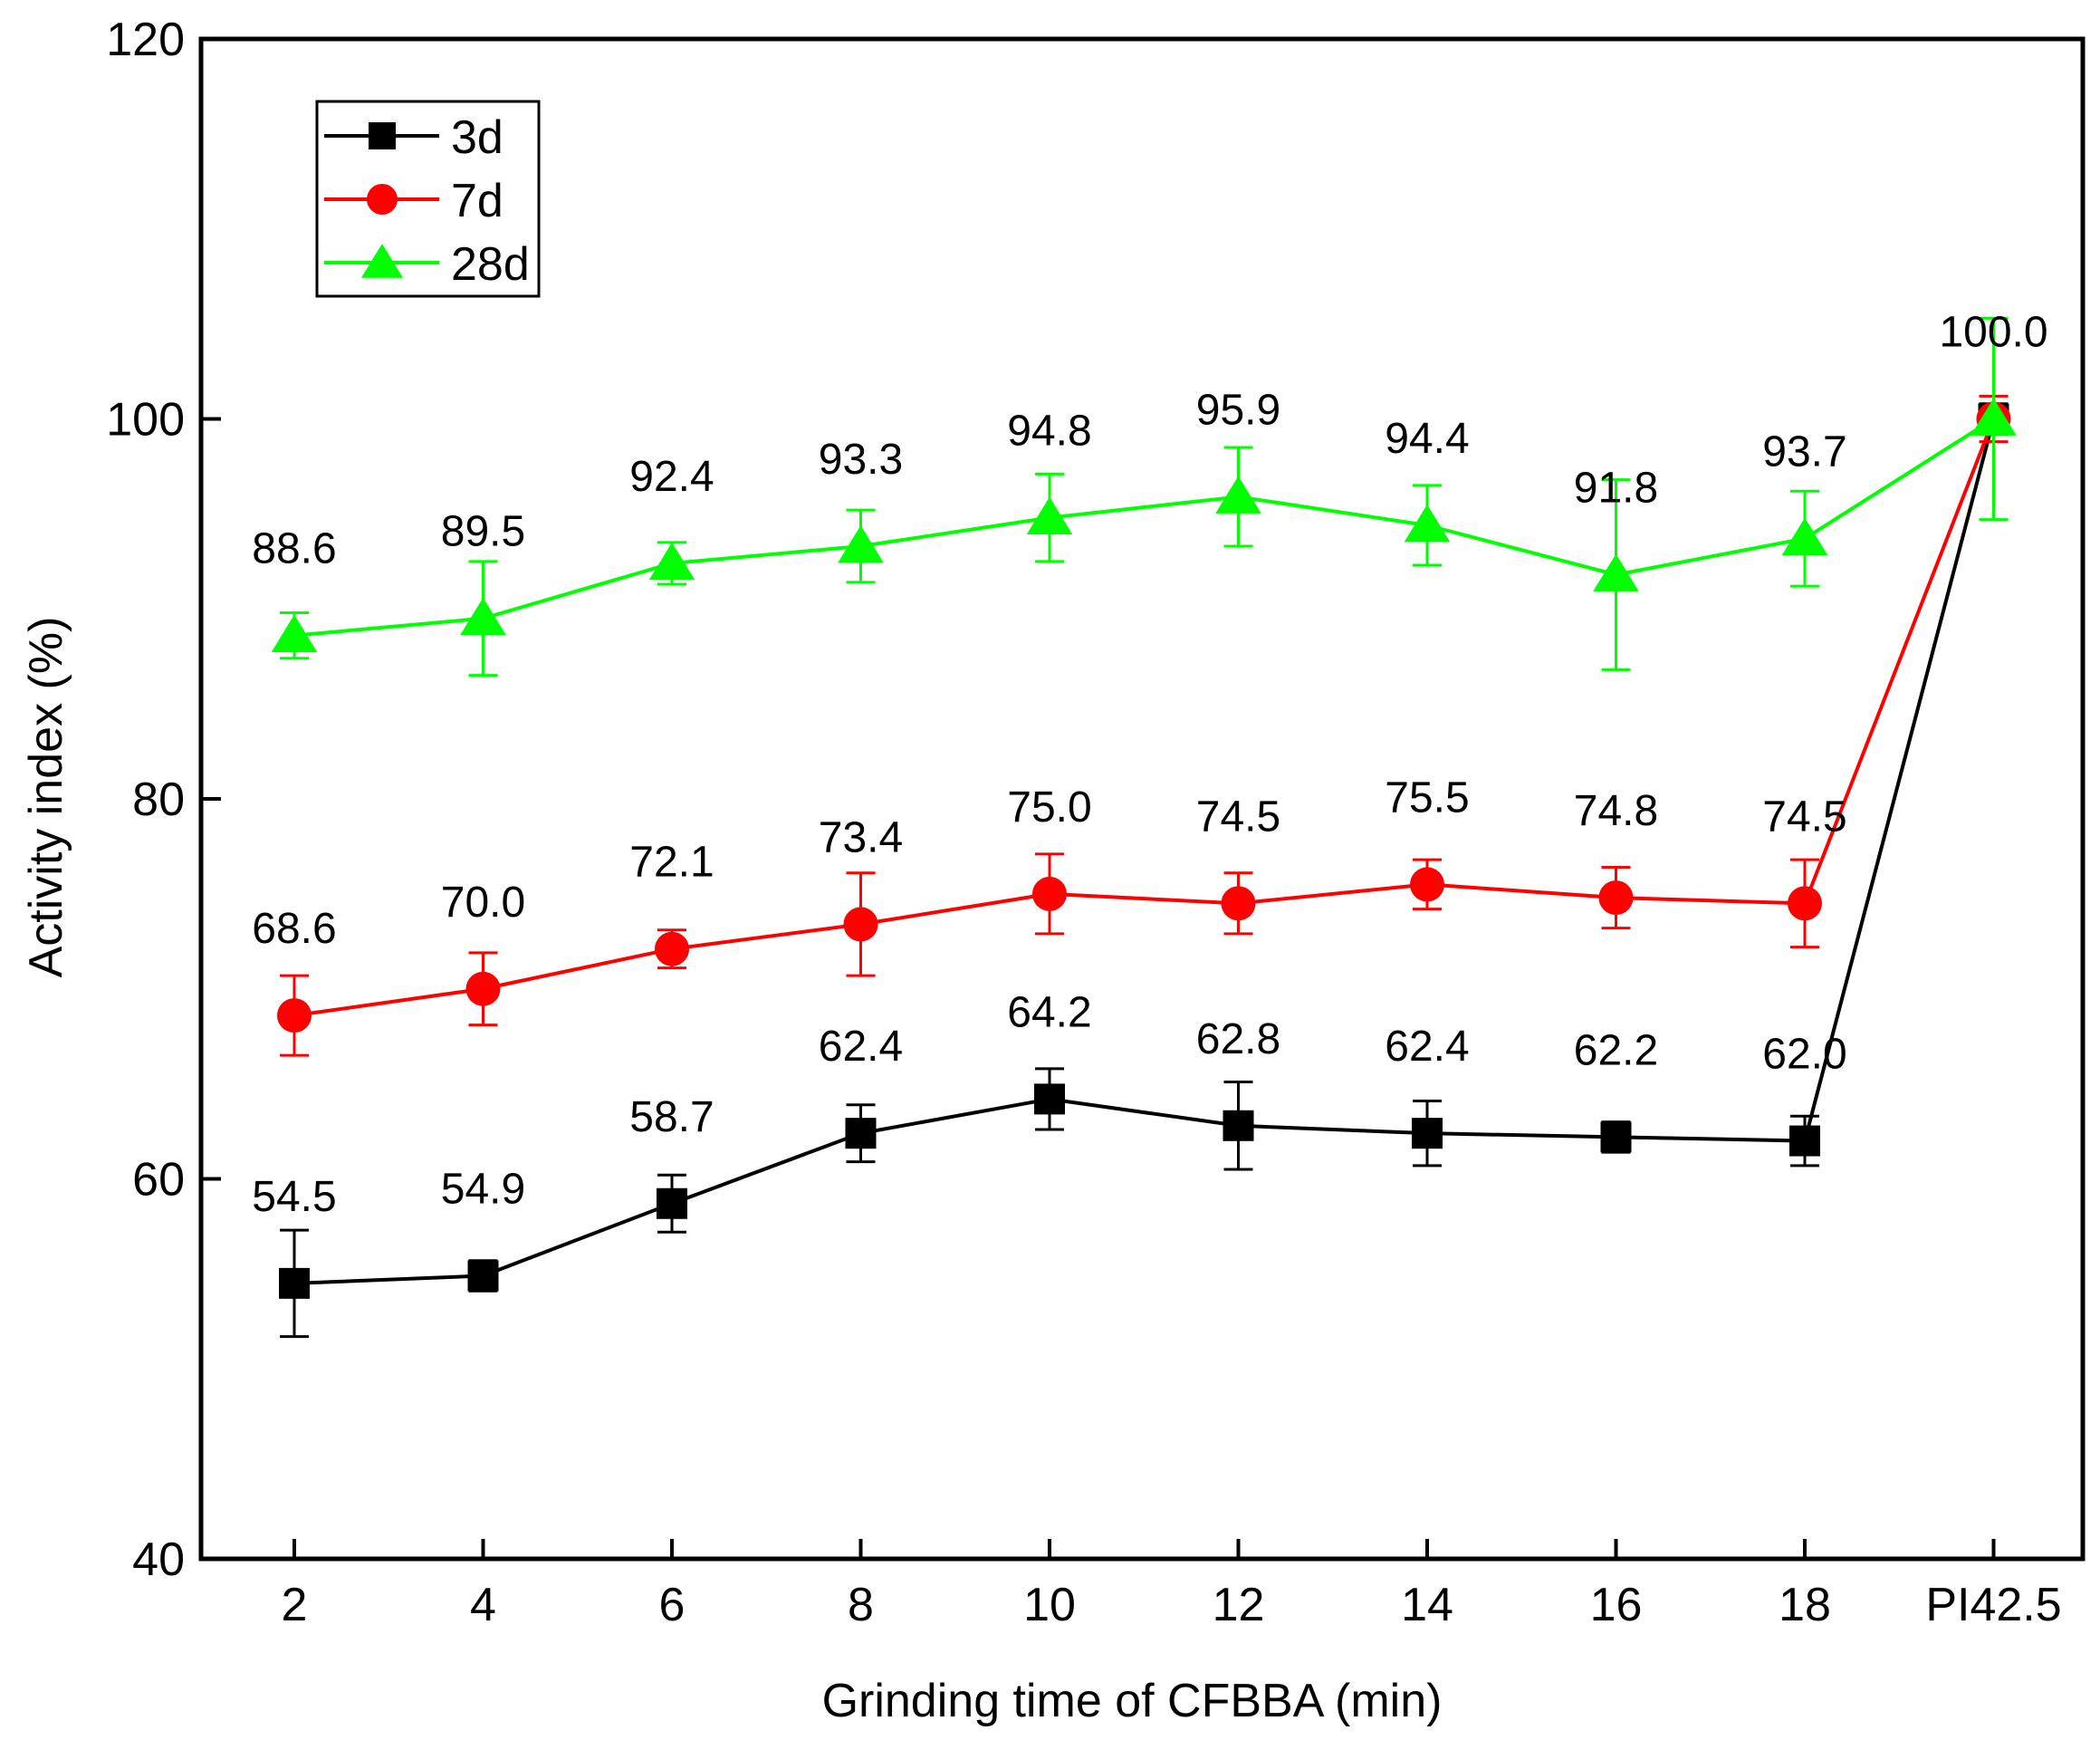  What do you see at coordinates (1238, 410) in the screenshot?
I see `data-label-28d: 95.9` at bounding box center [1238, 410].